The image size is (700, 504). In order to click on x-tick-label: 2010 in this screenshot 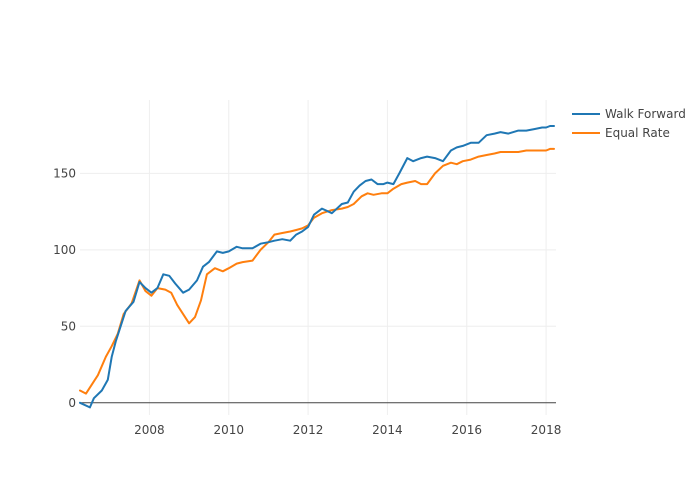, I will do `click(228, 430)`.